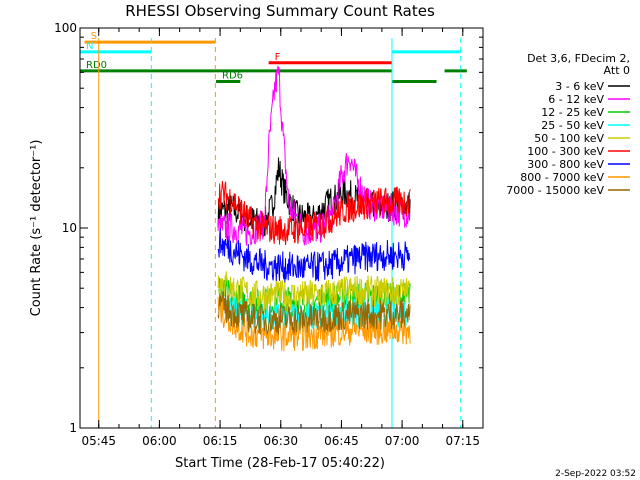 Image resolution: width=640 pixels, height=480 pixels. Describe the element at coordinates (159, 441) in the screenshot. I see `x-tick-label: 06:00` at that location.